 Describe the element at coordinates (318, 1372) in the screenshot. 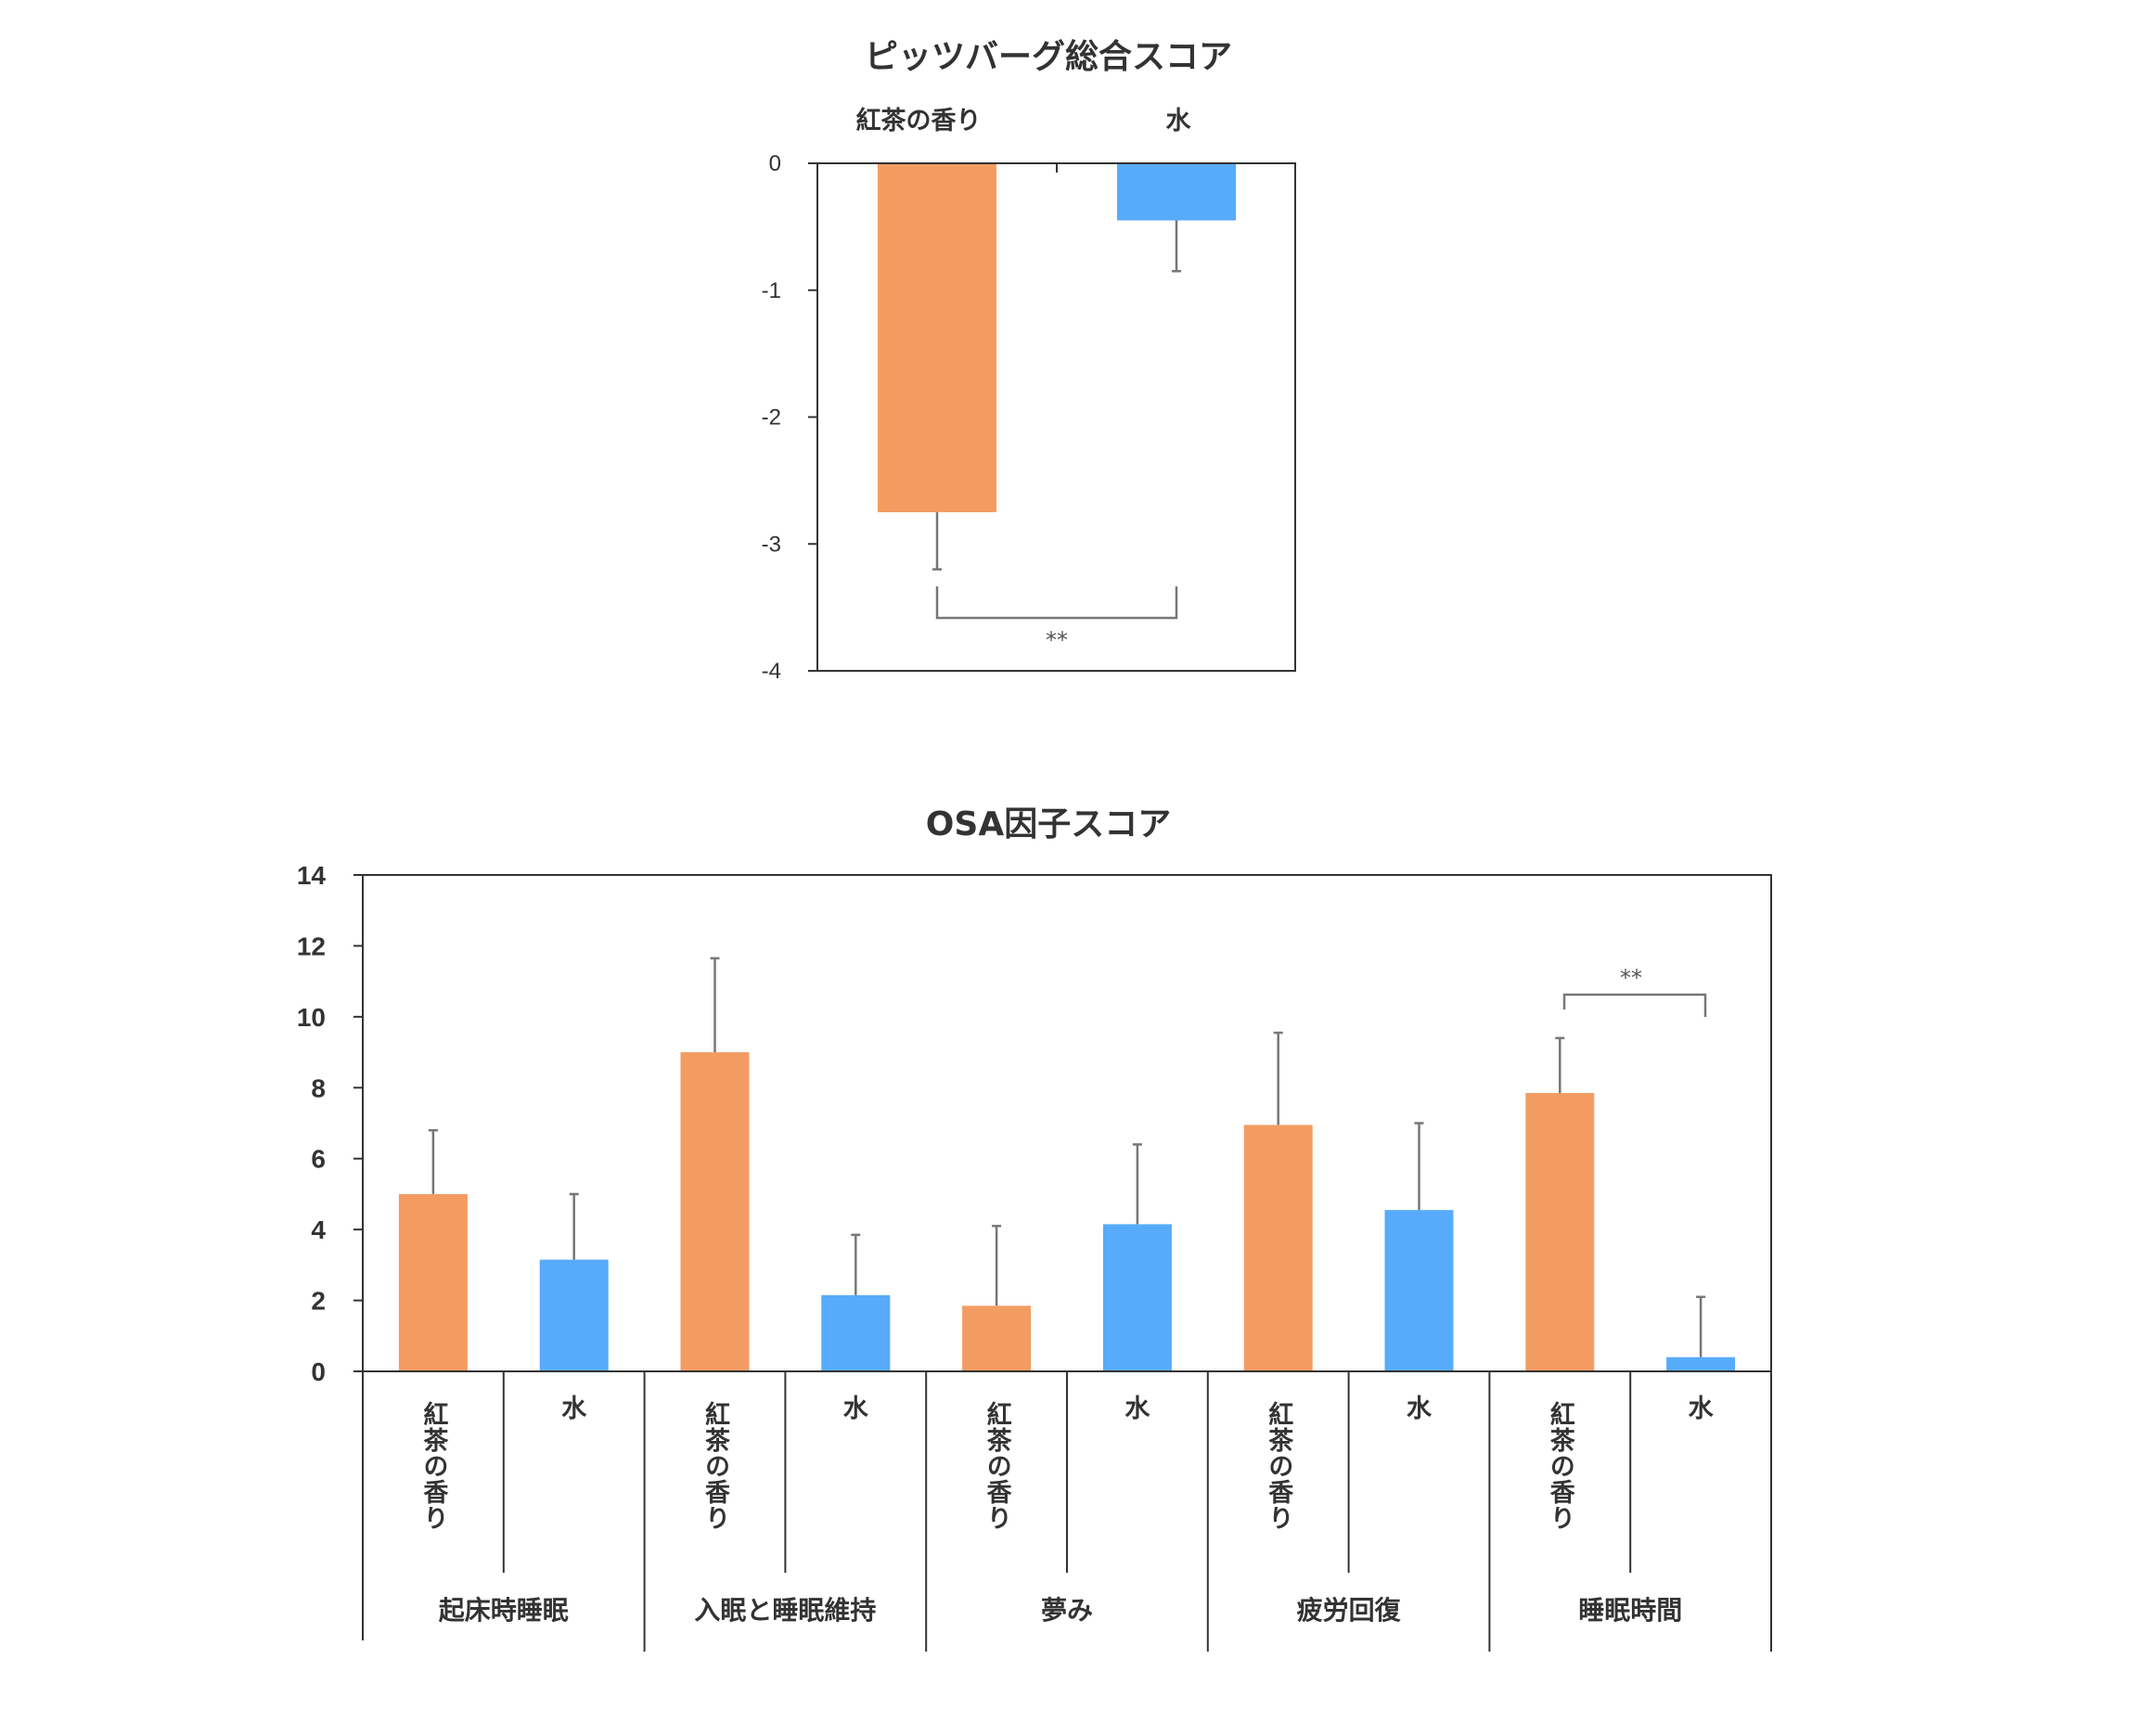

I see `chart2-y-tick-label: 0` at that location.